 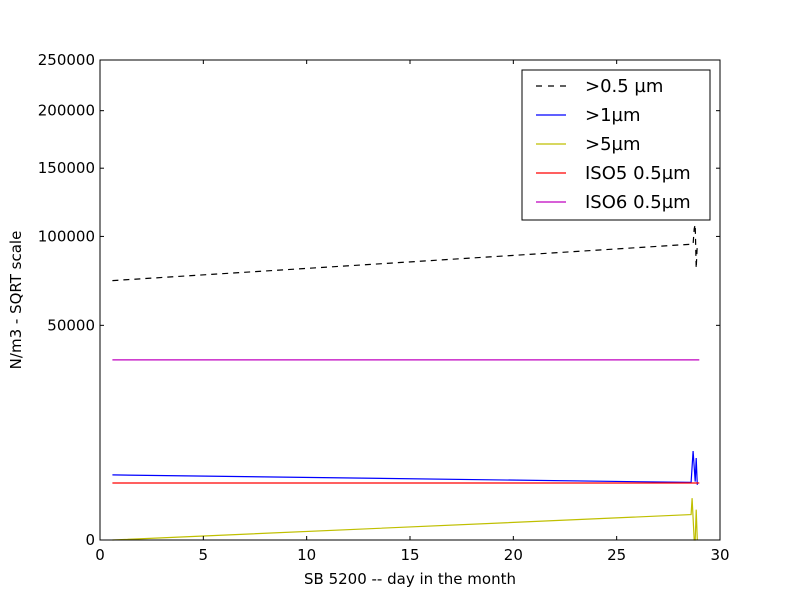 I want to click on y-tick-label: 200000, so click(x=66, y=111).